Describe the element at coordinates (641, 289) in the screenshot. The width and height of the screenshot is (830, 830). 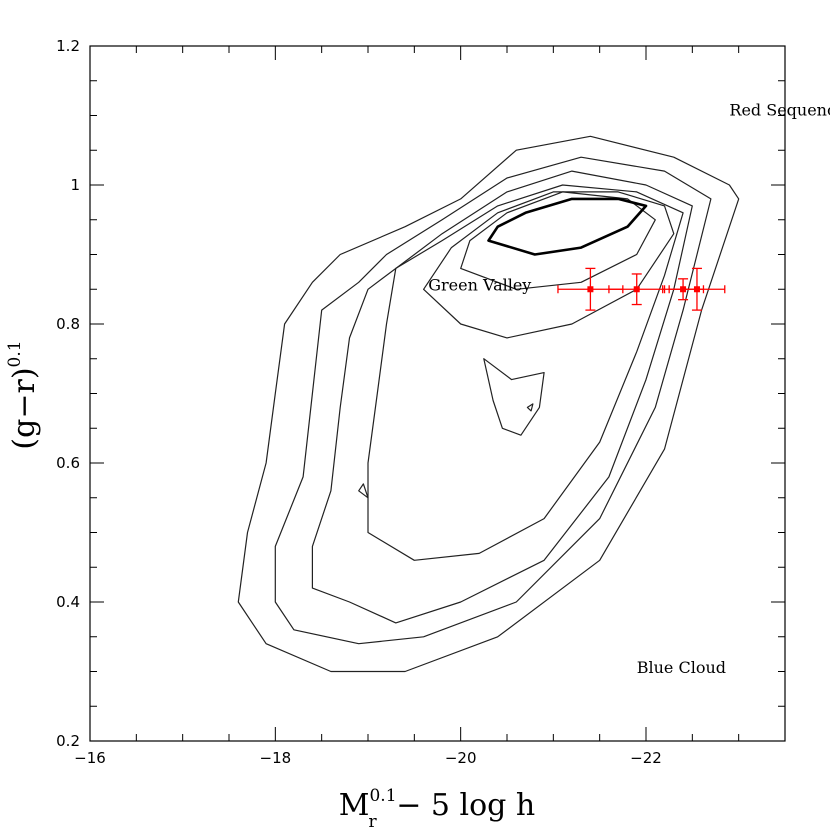
I see `error-bars` at that location.